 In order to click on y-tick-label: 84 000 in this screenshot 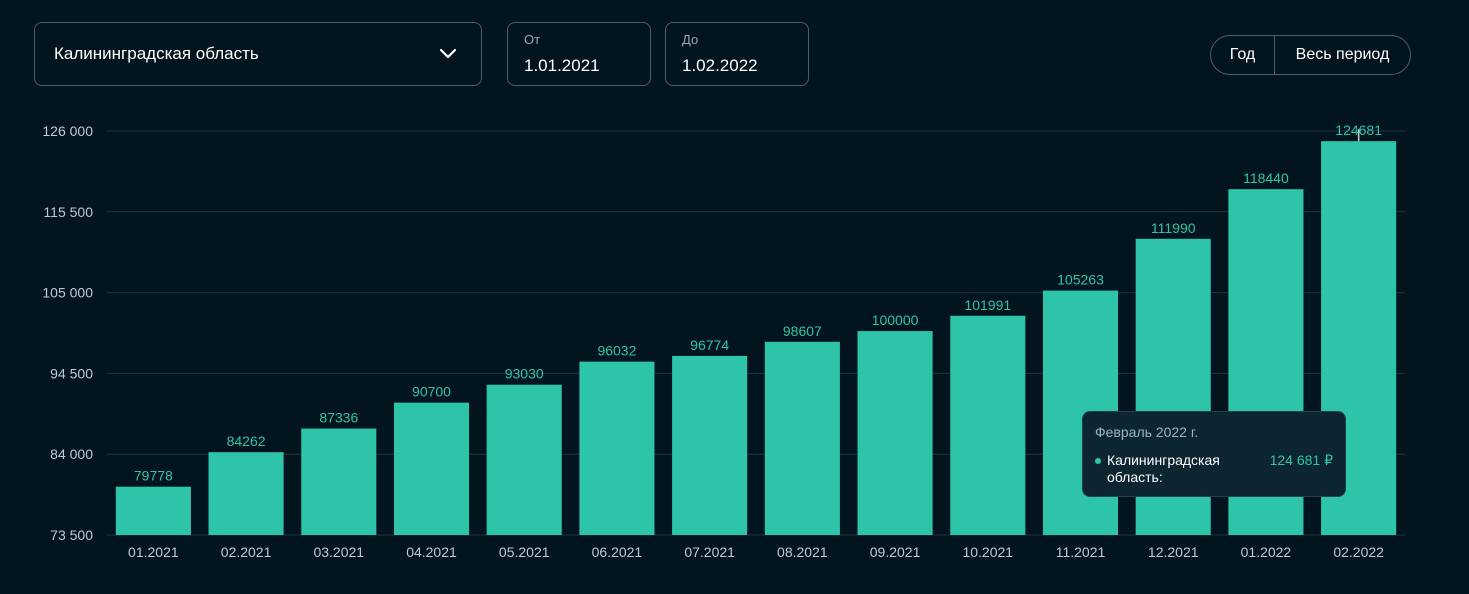, I will do `click(71, 454)`.